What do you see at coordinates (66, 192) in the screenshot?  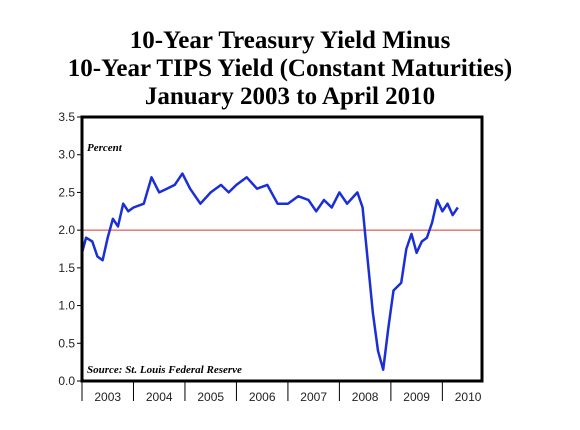 I see `y-tick-label: 2.5` at bounding box center [66, 192].